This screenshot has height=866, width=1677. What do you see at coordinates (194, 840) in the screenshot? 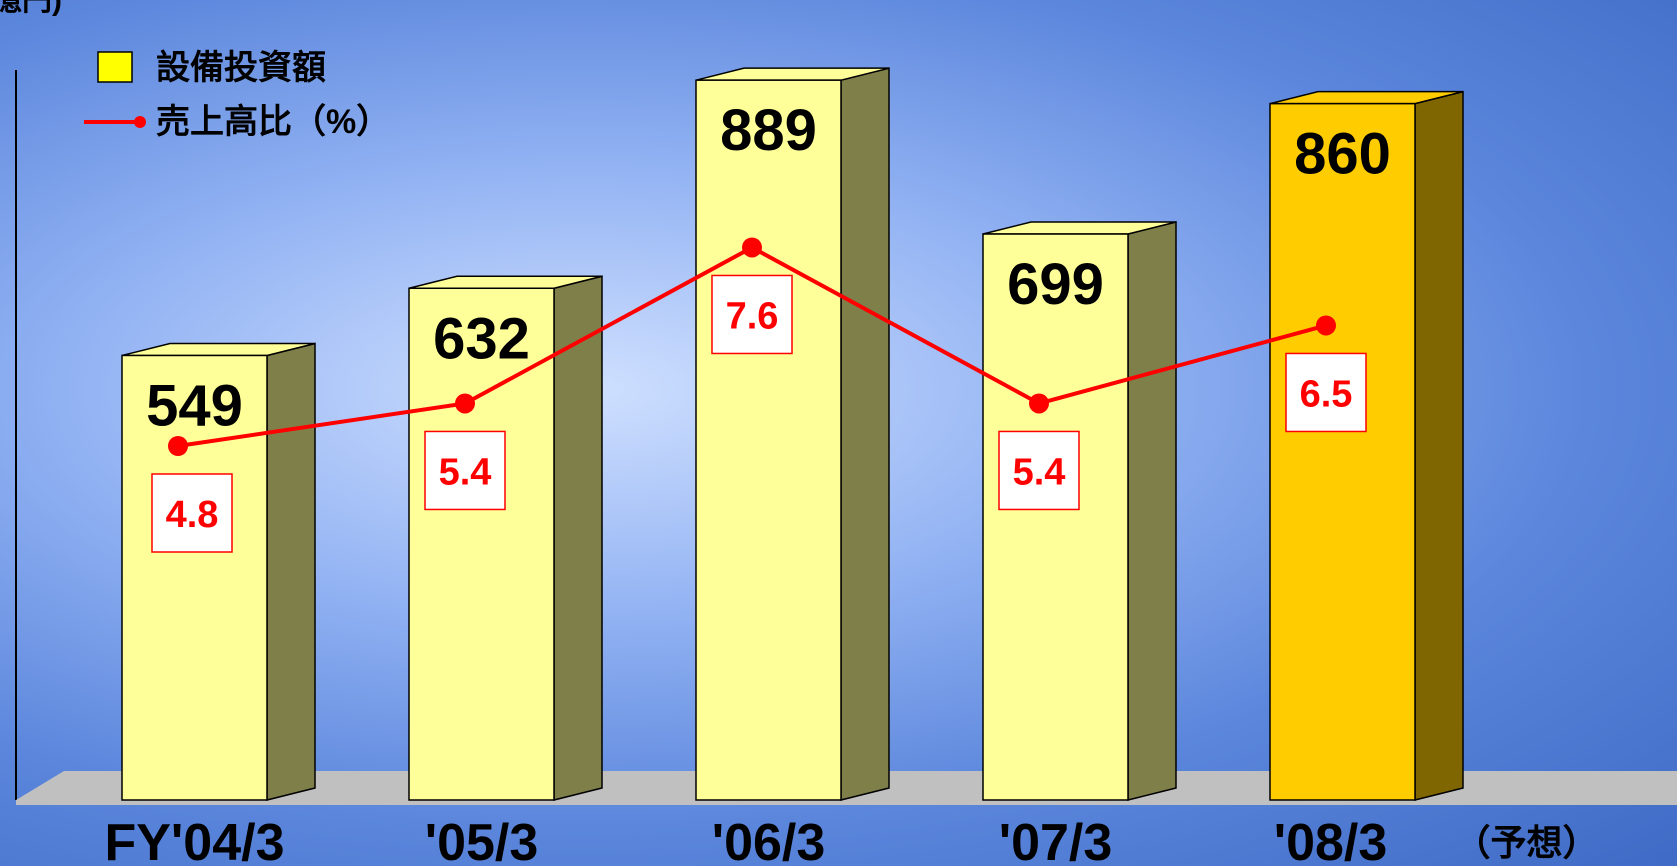
I see `x-tick-label: FY'04/3` at bounding box center [194, 840].